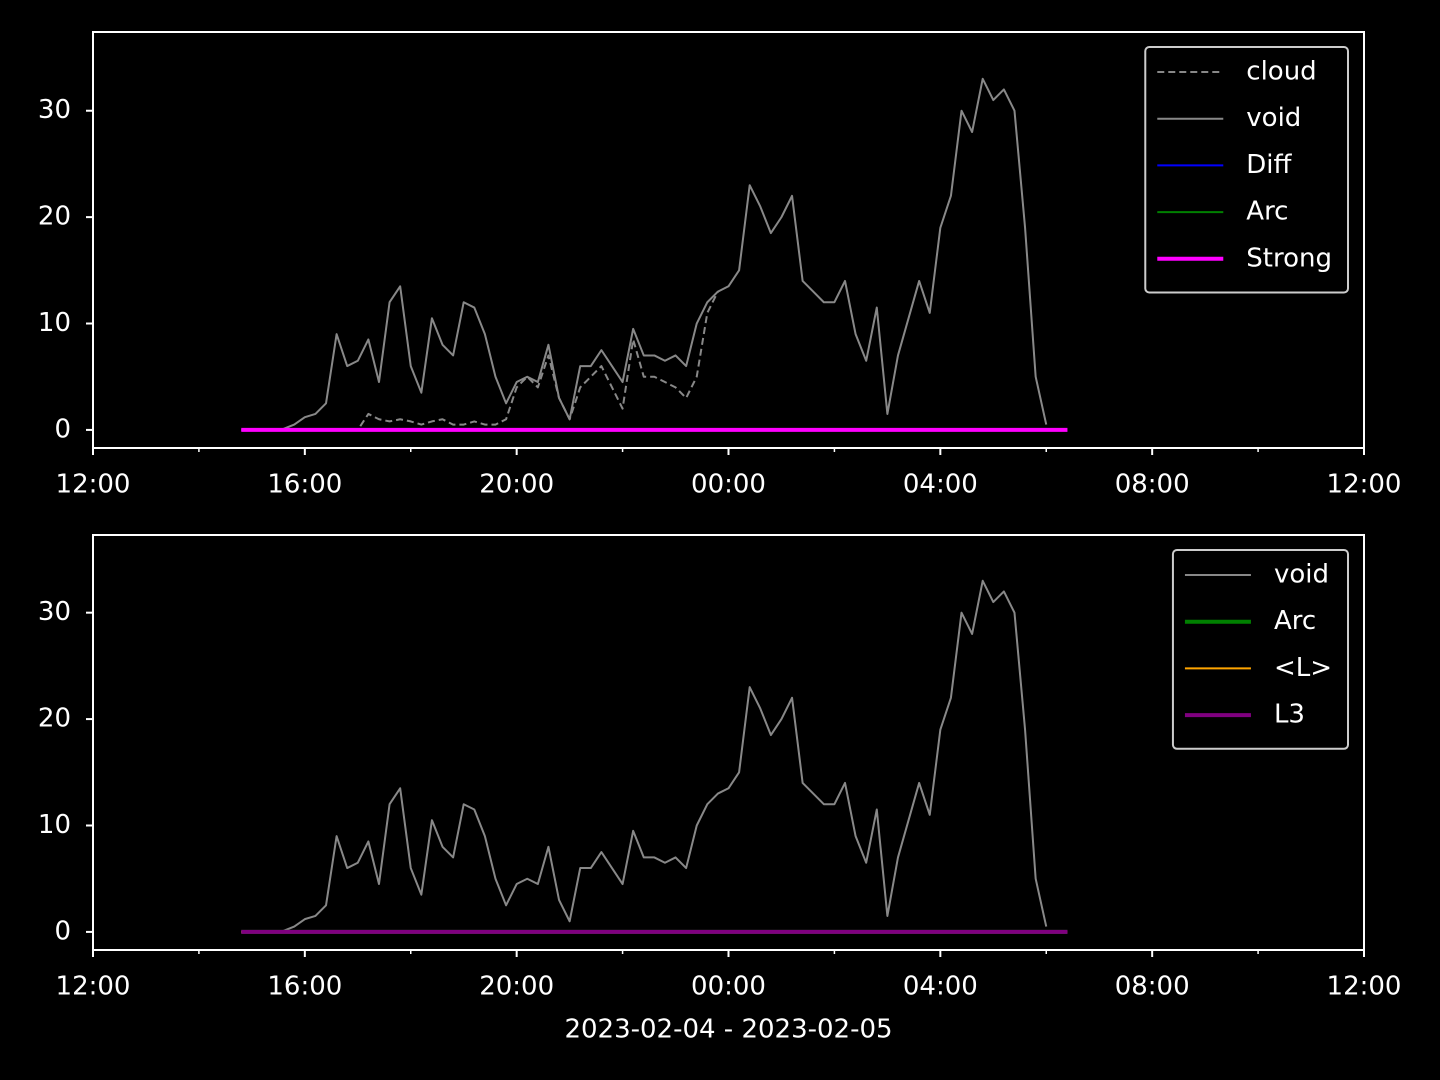 Image resolution: width=1440 pixels, height=1080 pixels. What do you see at coordinates (1303, 668) in the screenshot?
I see `legend-label: <L>` at bounding box center [1303, 668].